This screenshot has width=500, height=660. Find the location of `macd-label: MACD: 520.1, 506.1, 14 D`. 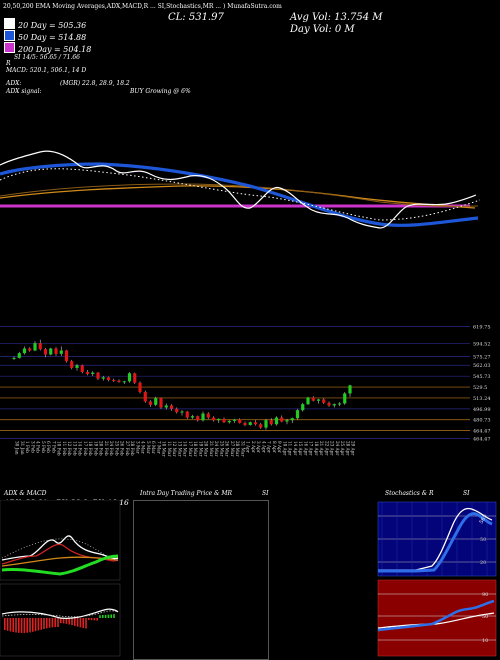

macd-label: MACD: 520.1, 506.1, 14 D is located at coordinates (46, 70).